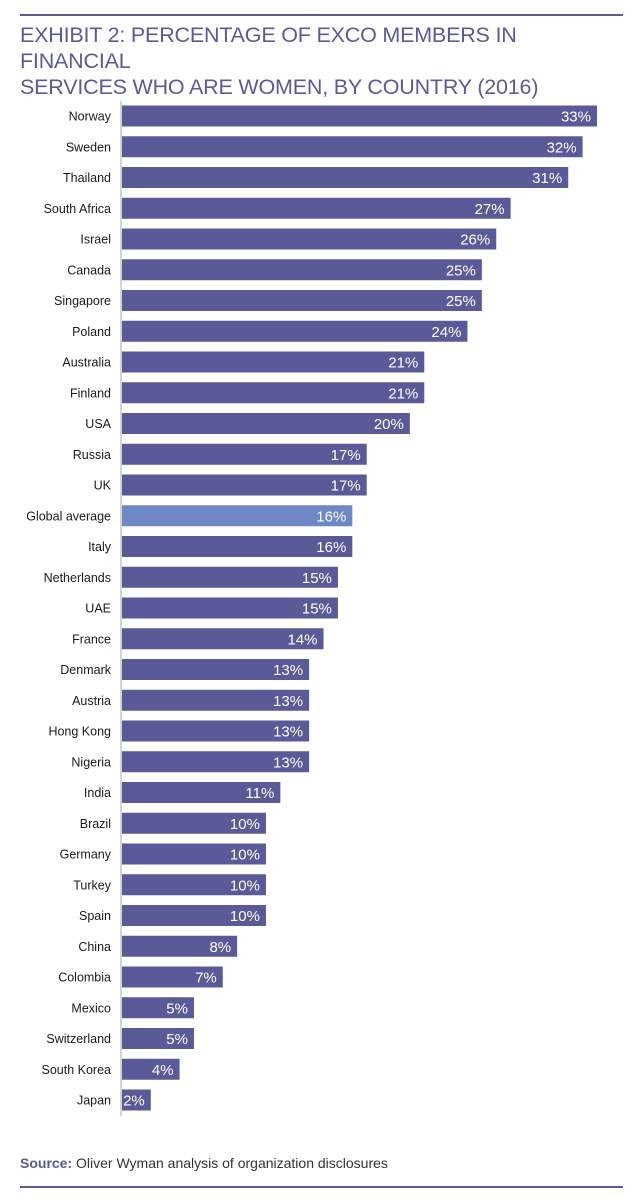 The image size is (643, 1200). Describe the element at coordinates (79, 732) in the screenshot. I see `category-label-hong-kong: Hong Kong` at that location.